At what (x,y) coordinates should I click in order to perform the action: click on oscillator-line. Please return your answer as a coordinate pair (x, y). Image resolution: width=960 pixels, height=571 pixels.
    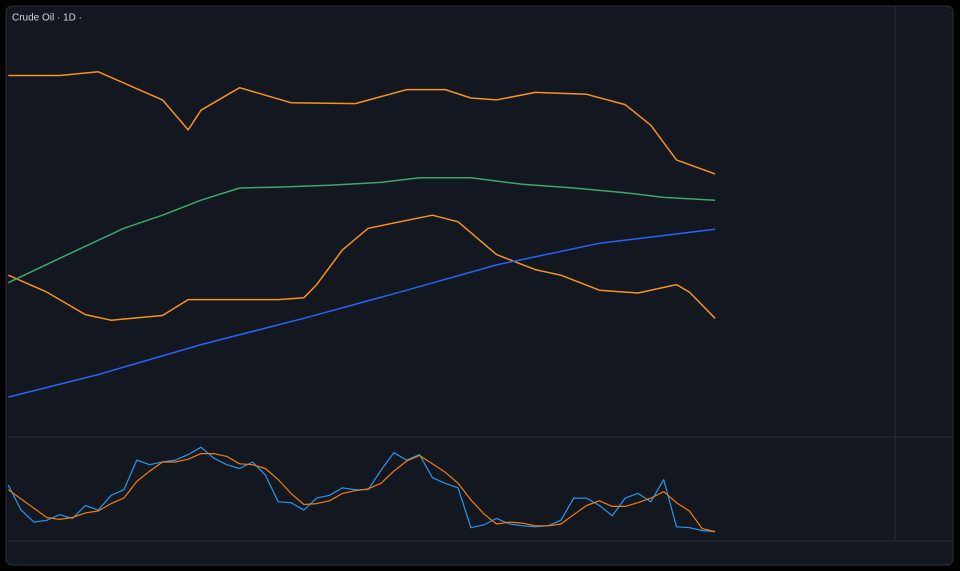
    Looking at the image, I should click on (361, 493).